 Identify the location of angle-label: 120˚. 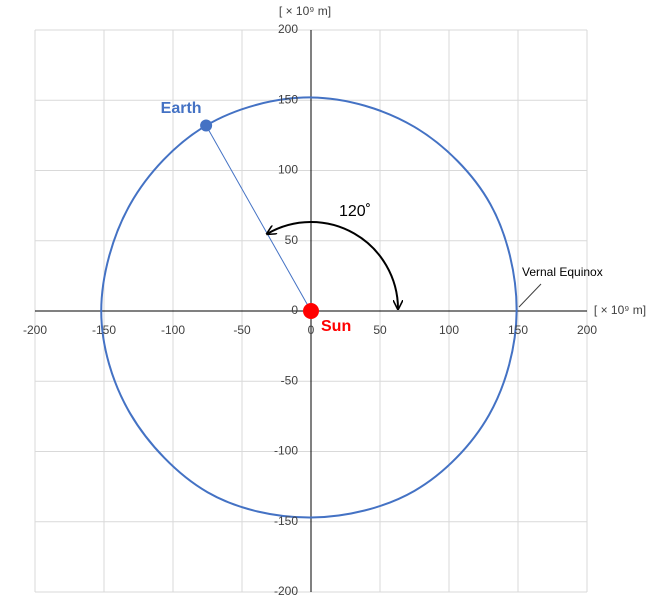
(355, 211).